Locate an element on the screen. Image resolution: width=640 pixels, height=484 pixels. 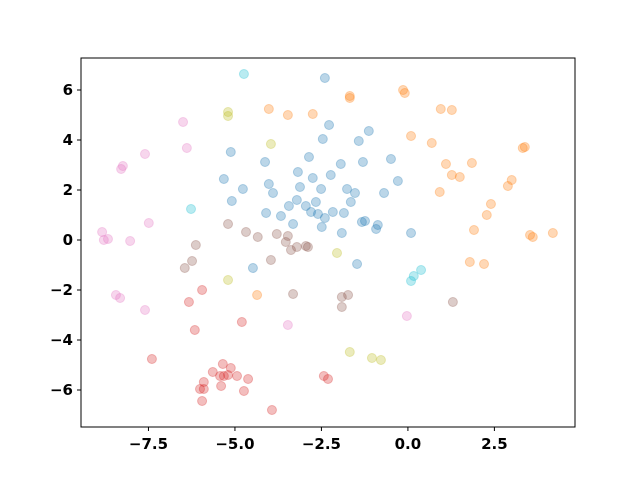
x-tick-label: 2.5 is located at coordinates (494, 444).